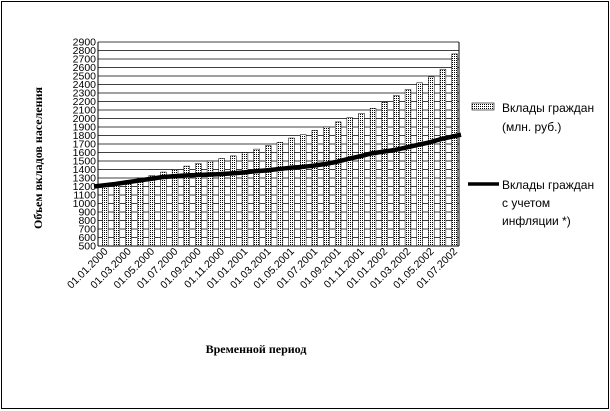 The width and height of the screenshot is (610, 411). Describe the element at coordinates (84, 196) in the screenshot. I see `y-tick-label: 1100` at that location.